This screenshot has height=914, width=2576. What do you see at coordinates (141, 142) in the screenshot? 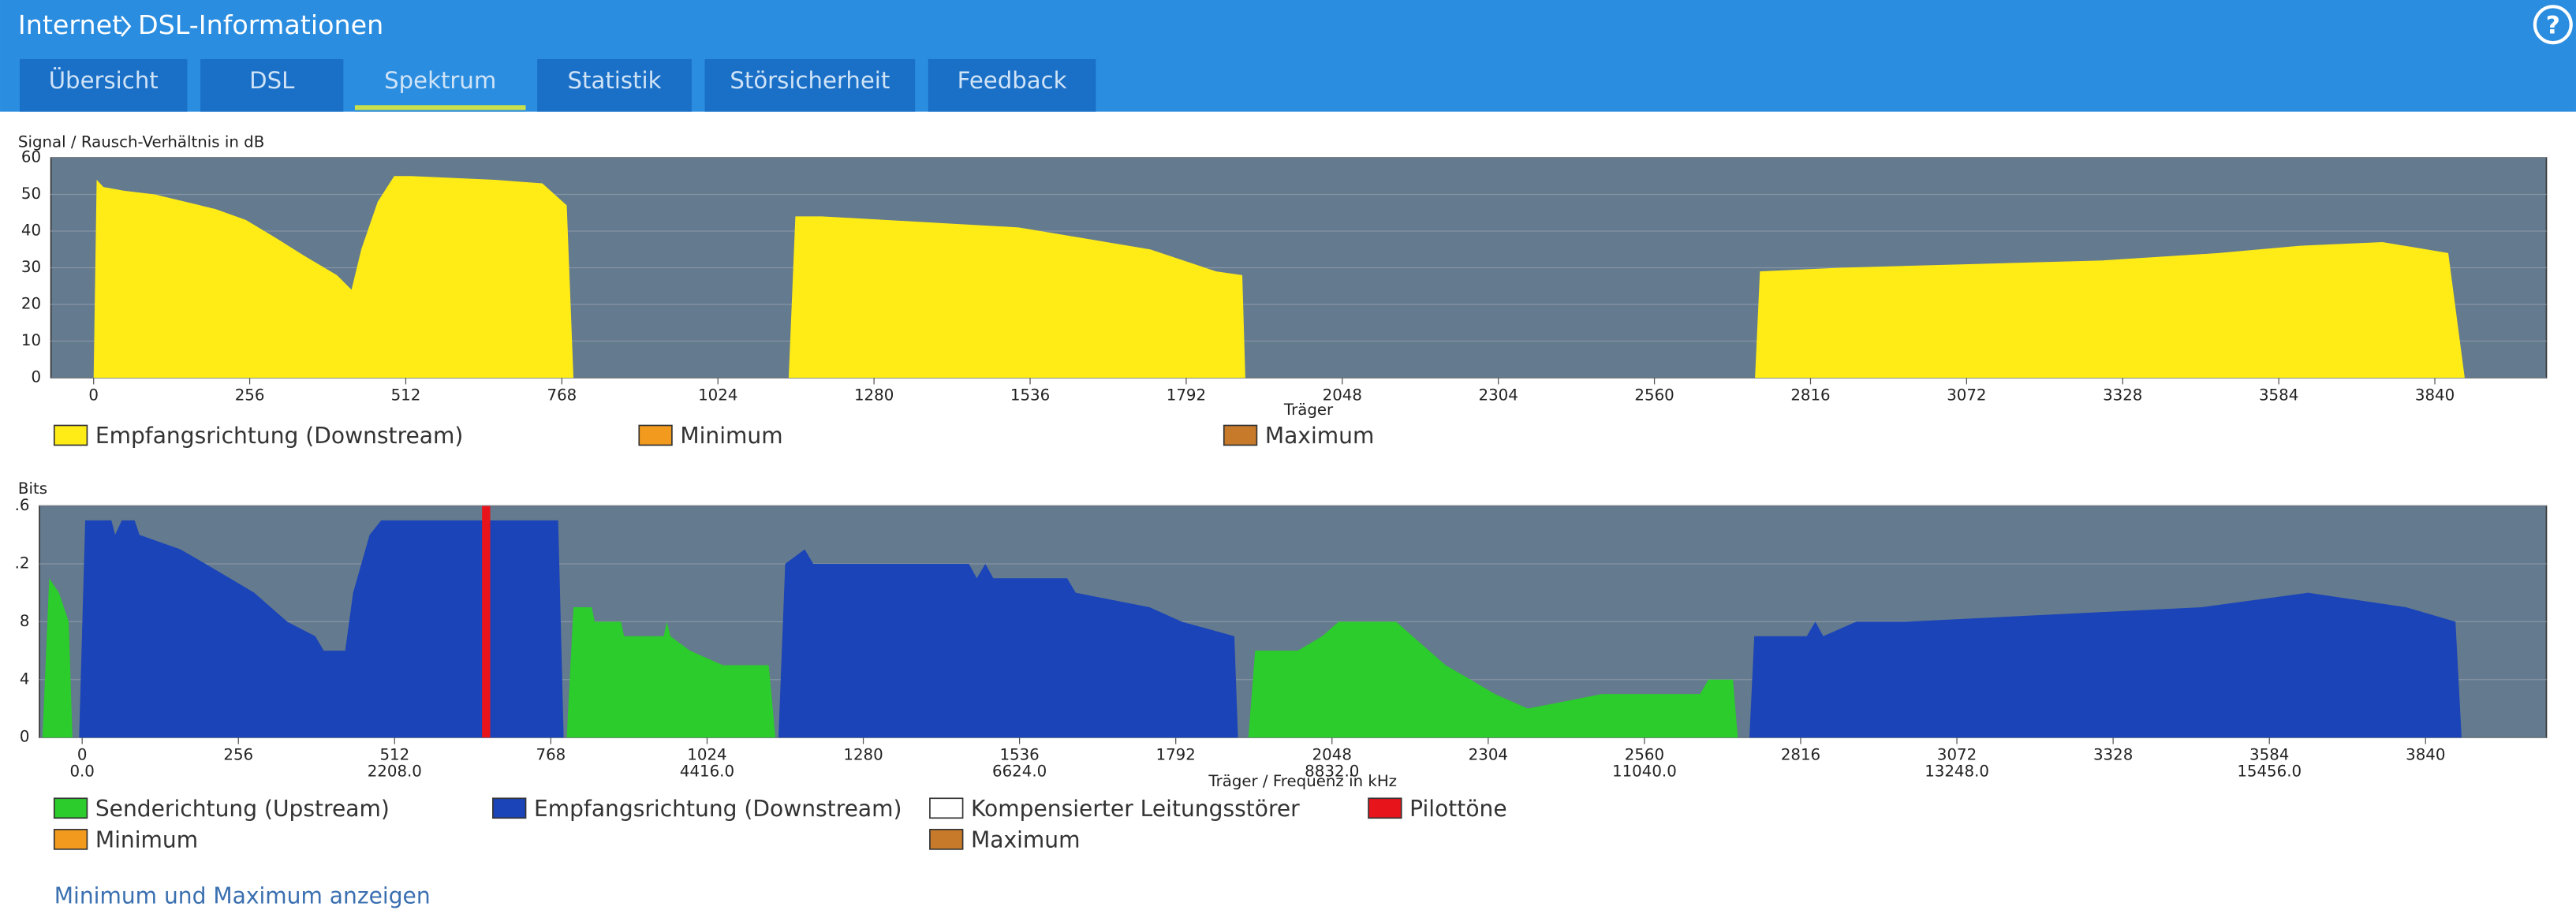
I see `y-axis-title: Signal / Rausch-Verhältnis in dB` at bounding box center [141, 142].